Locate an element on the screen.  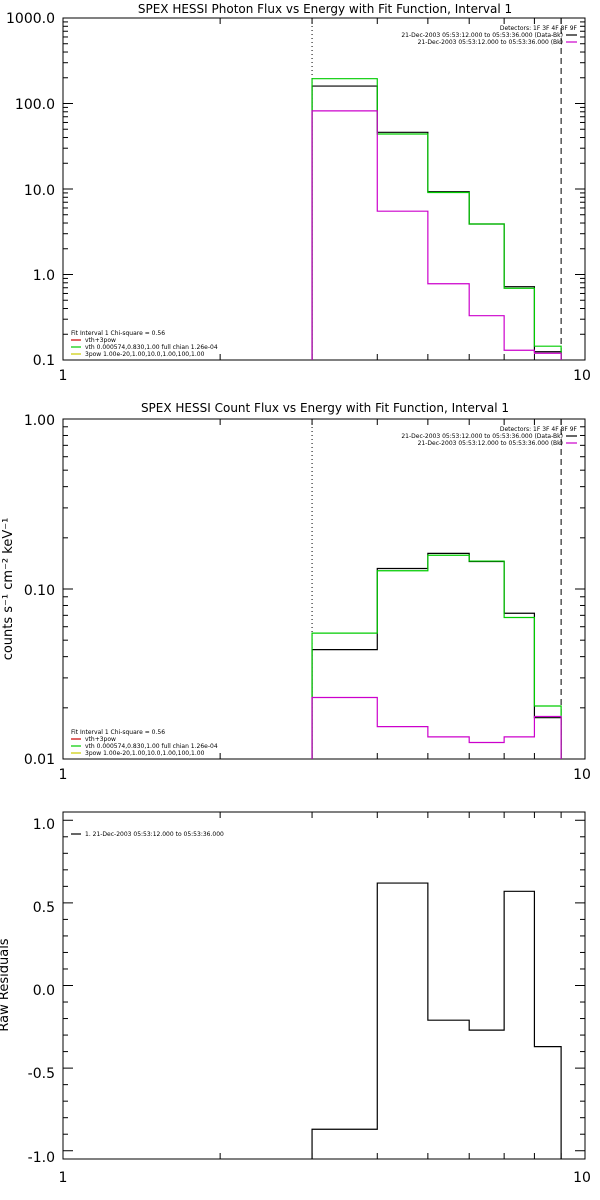
residuals-series is located at coordinates (436, 1020).